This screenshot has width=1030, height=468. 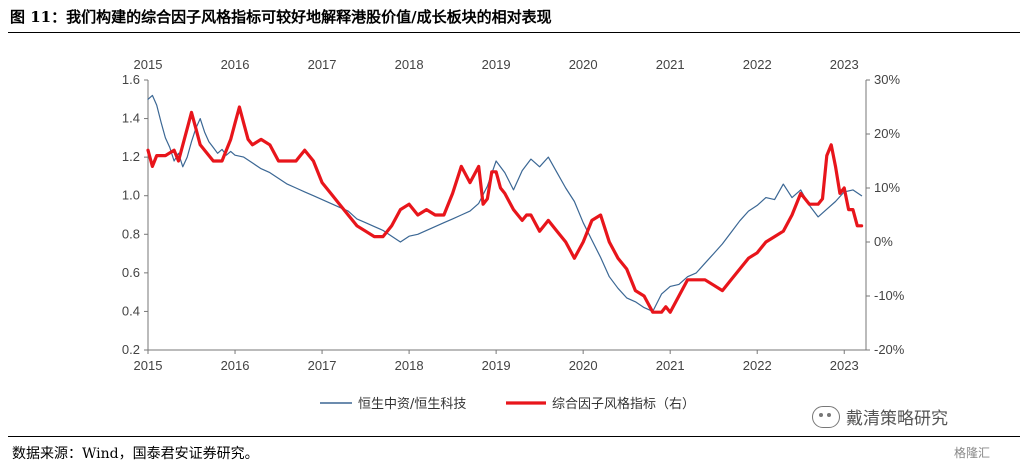 I want to click on watermark: 戴清策略研究, so click(x=880, y=416).